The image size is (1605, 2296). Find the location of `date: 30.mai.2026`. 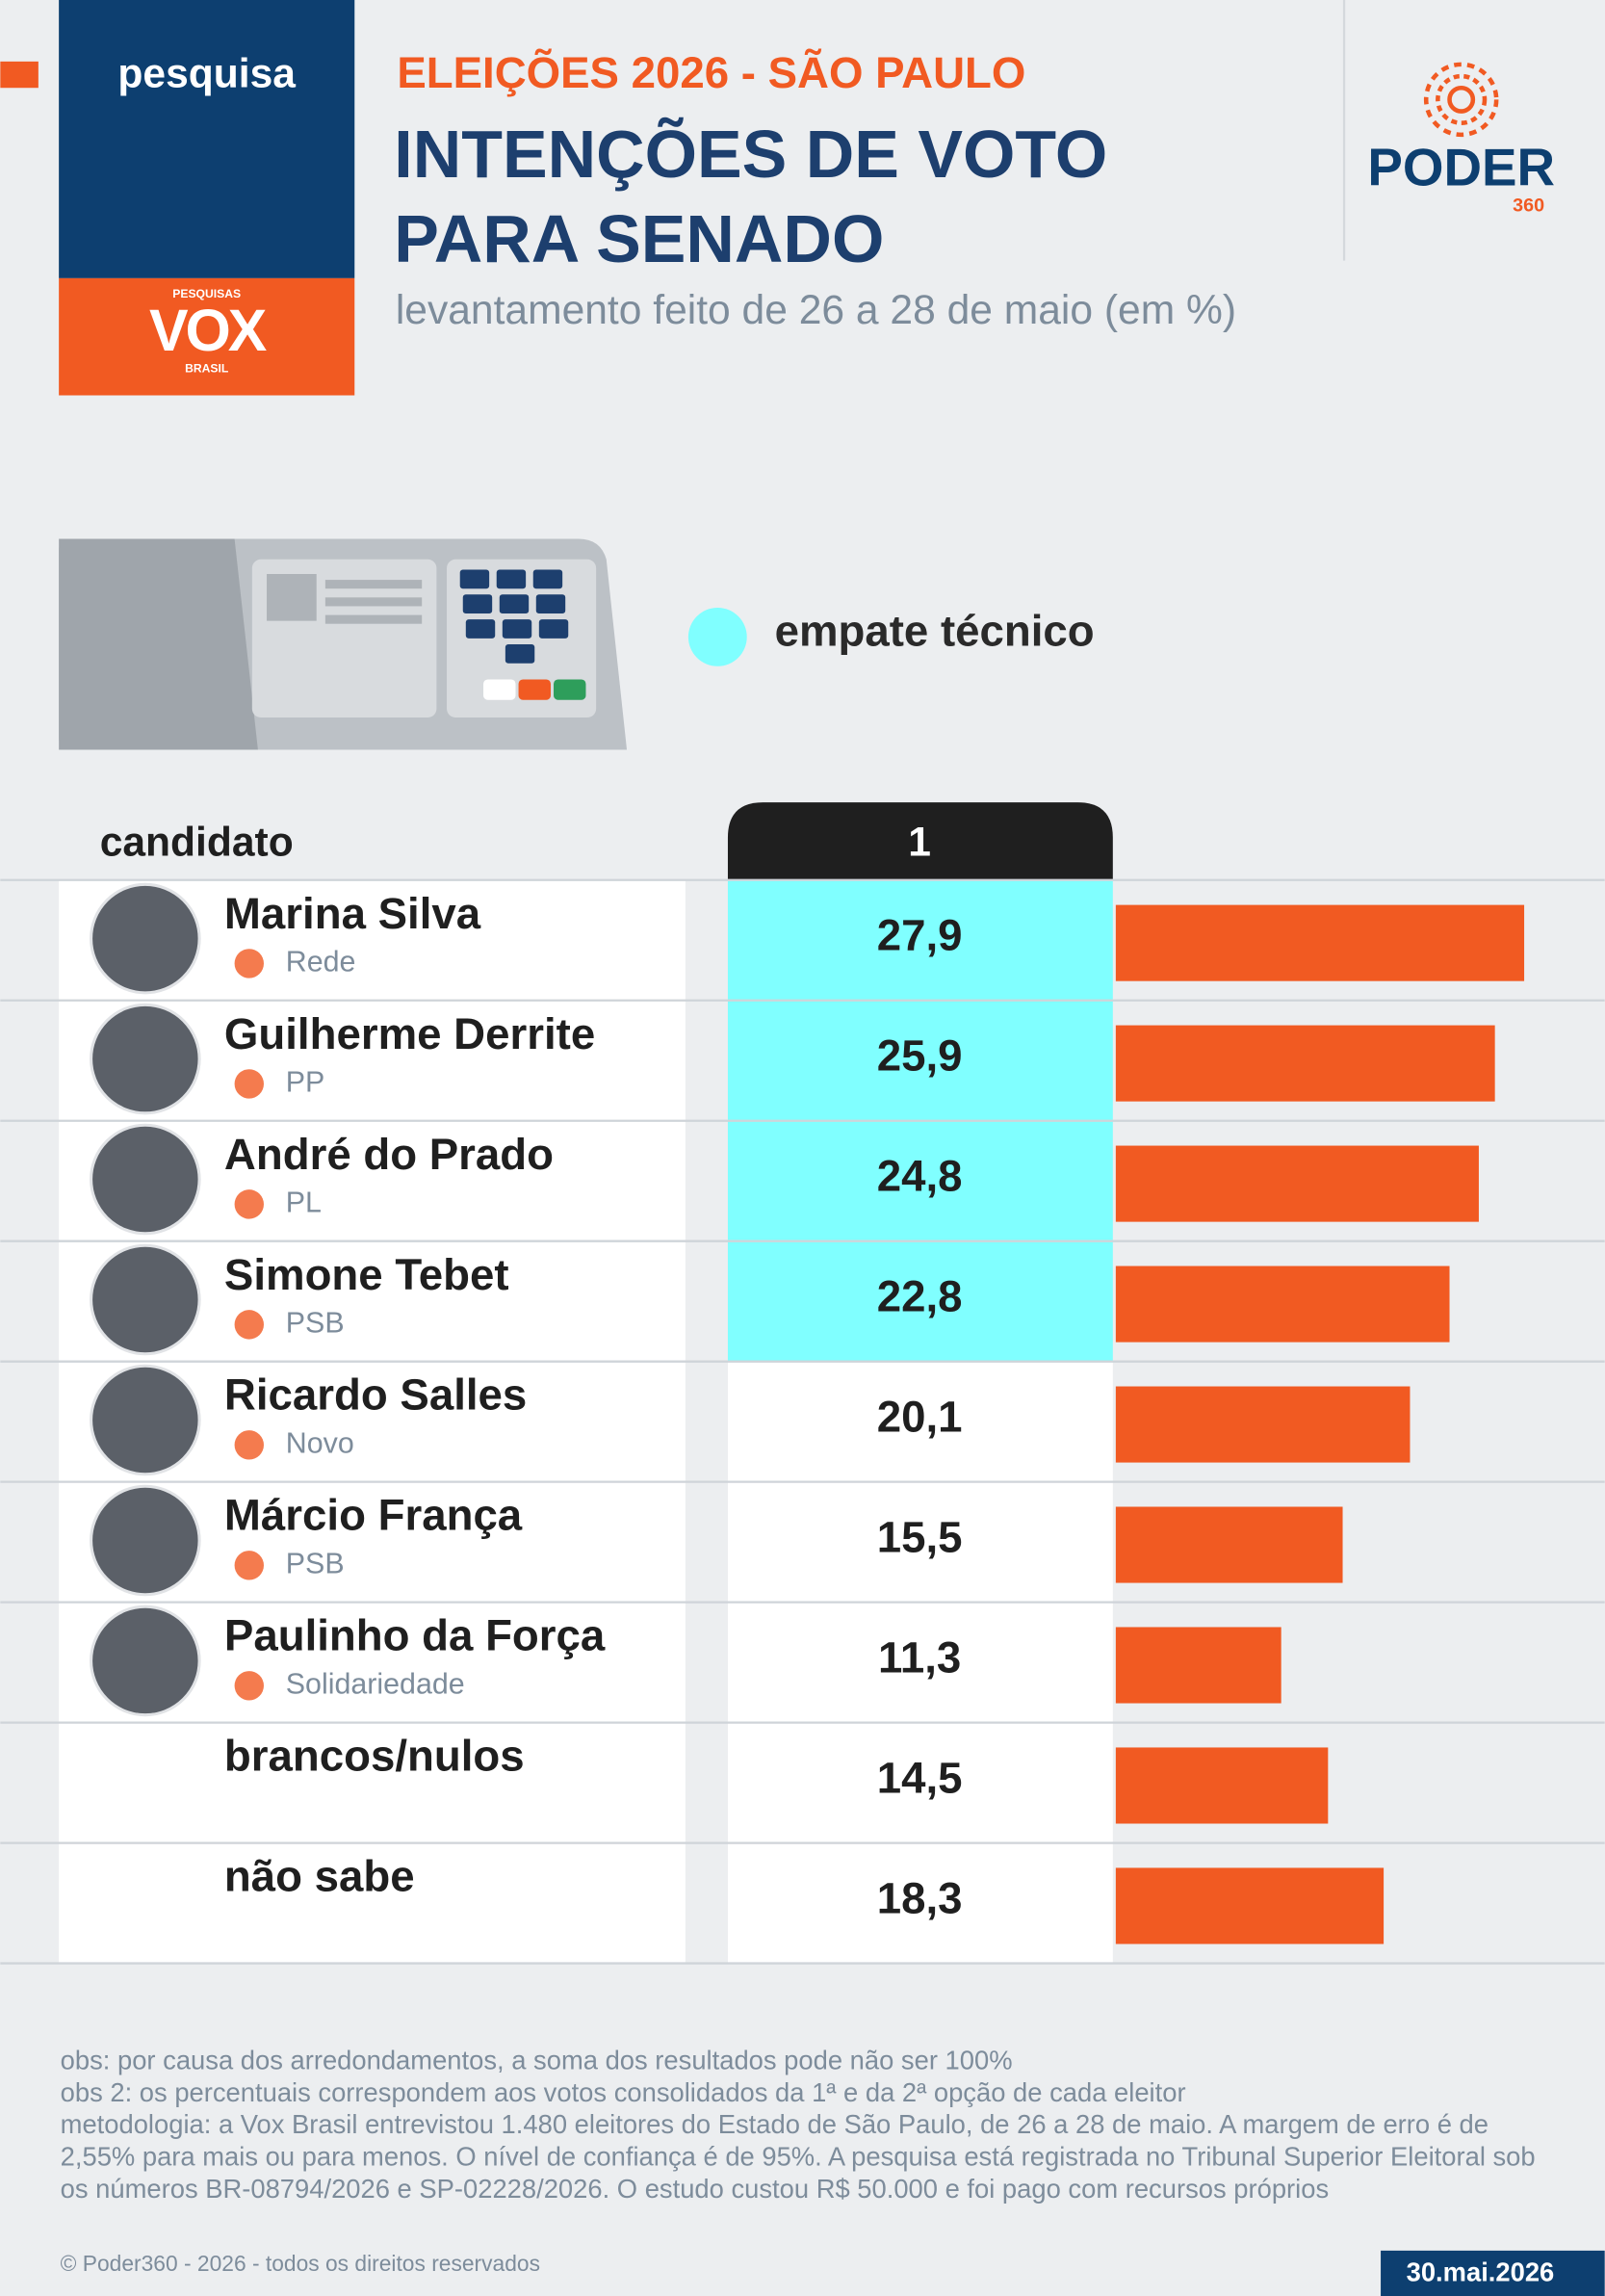

date: 30.mai.2026 is located at coordinates (1481, 2271).